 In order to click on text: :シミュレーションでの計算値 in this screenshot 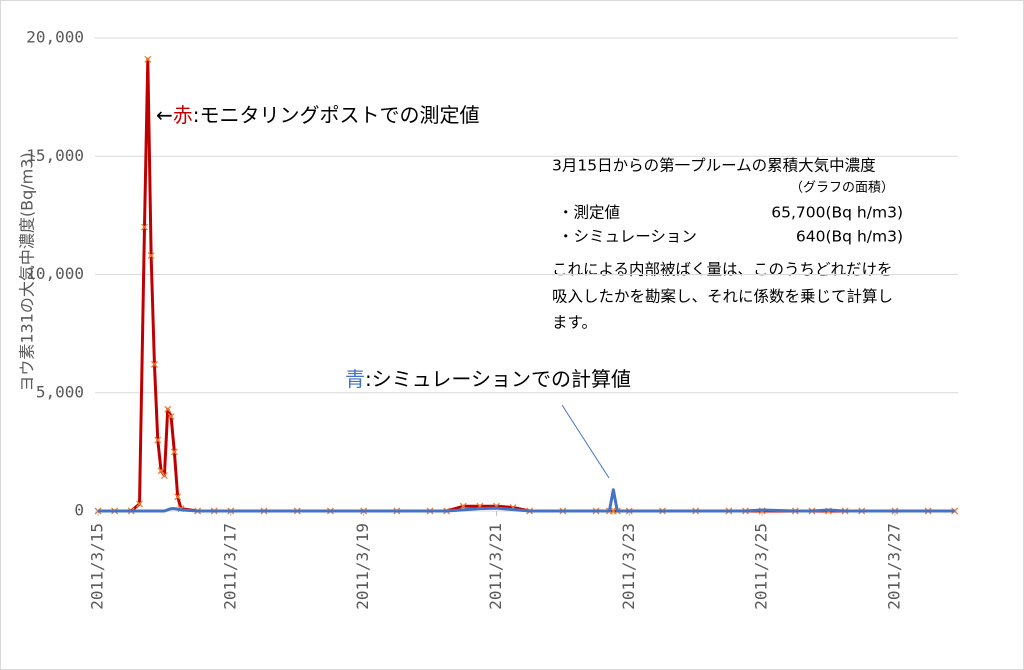, I will do `click(498, 379)`.